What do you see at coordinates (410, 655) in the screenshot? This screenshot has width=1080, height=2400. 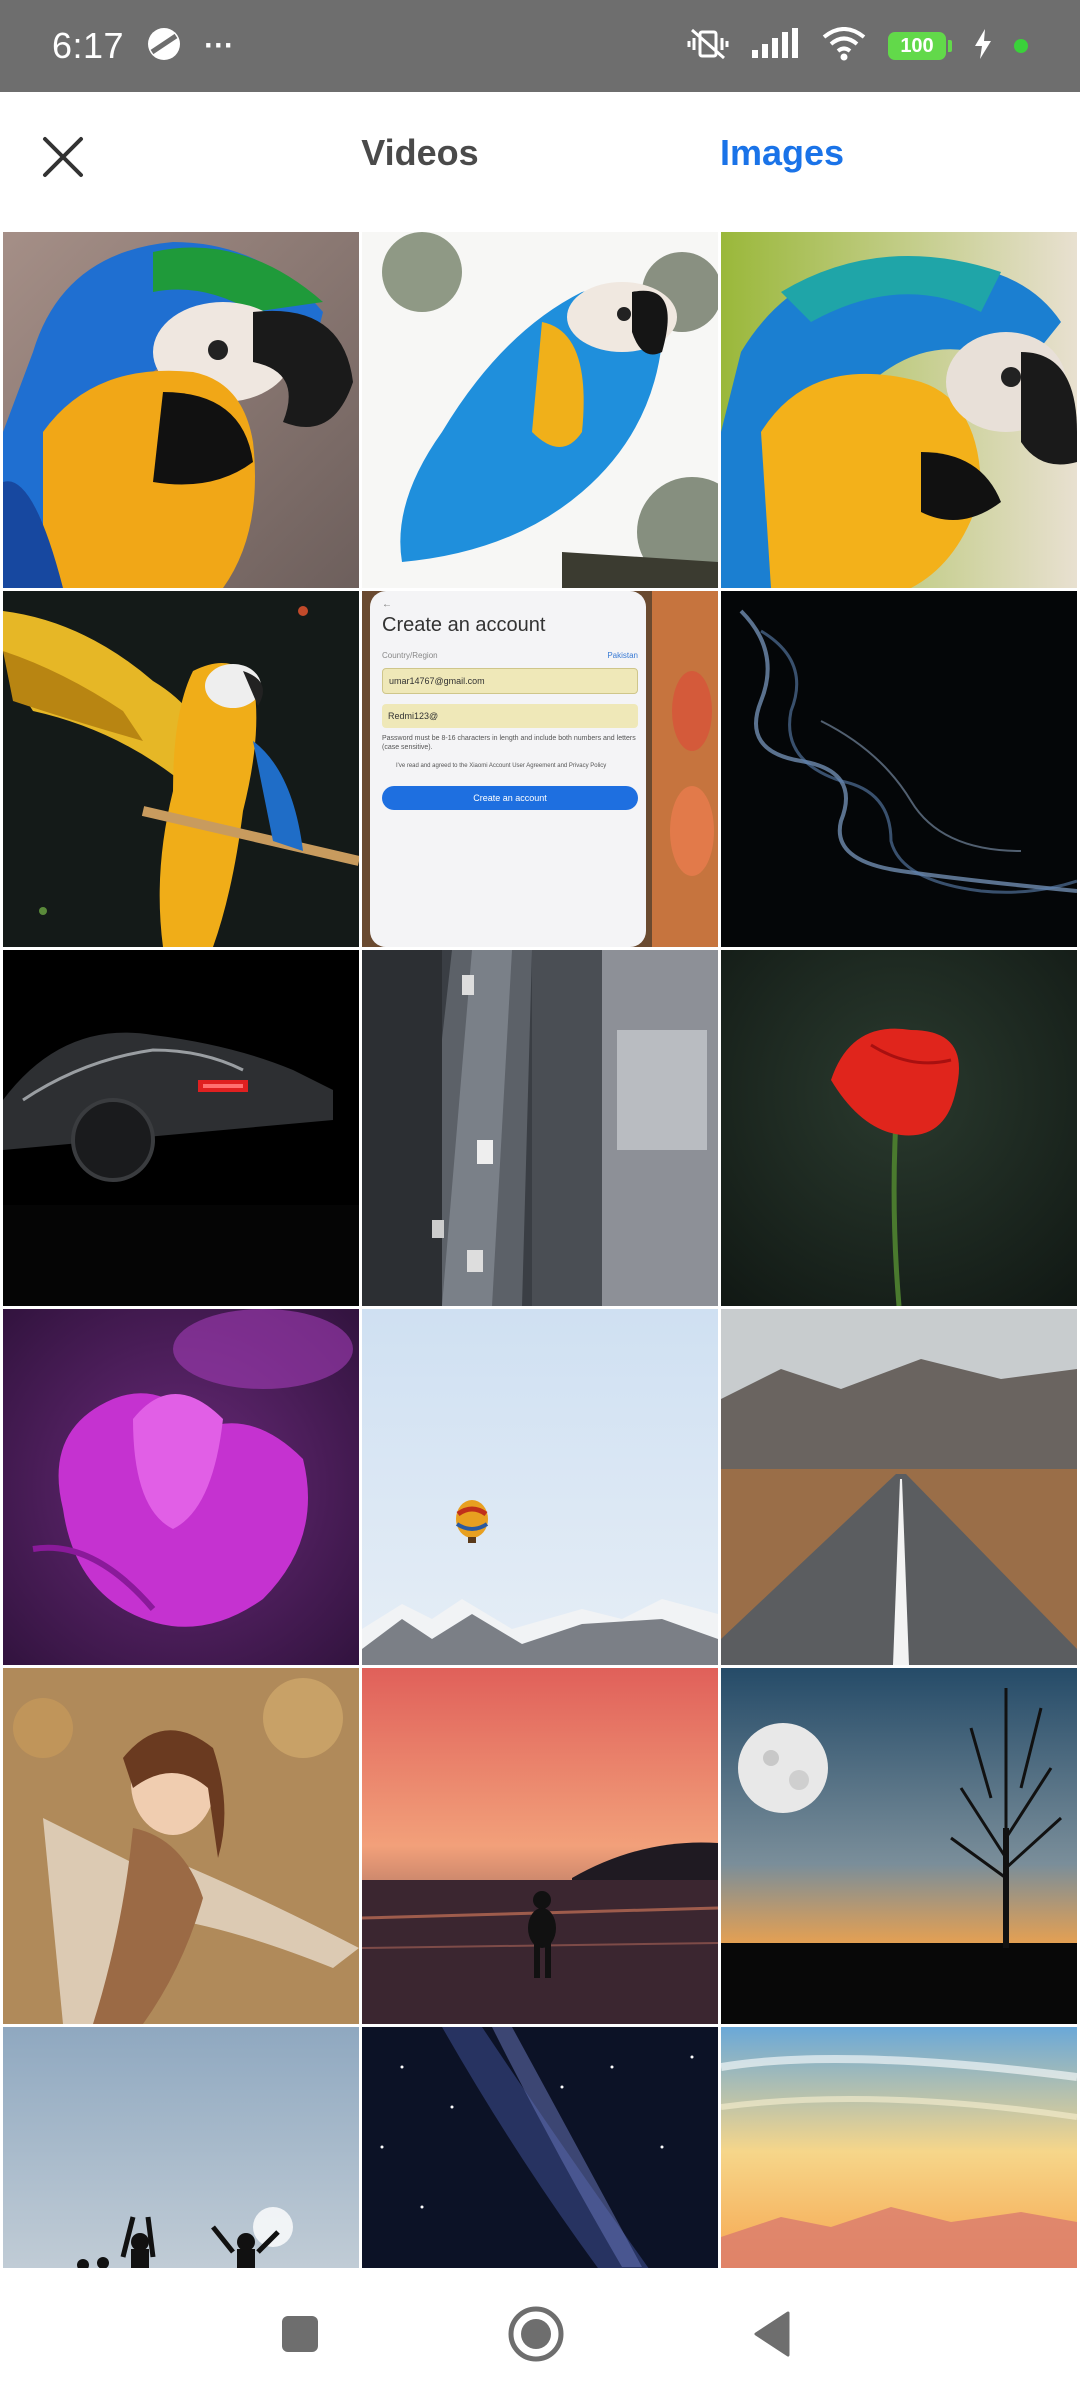 I see `screenshot-region-label: Country/Region` at bounding box center [410, 655].